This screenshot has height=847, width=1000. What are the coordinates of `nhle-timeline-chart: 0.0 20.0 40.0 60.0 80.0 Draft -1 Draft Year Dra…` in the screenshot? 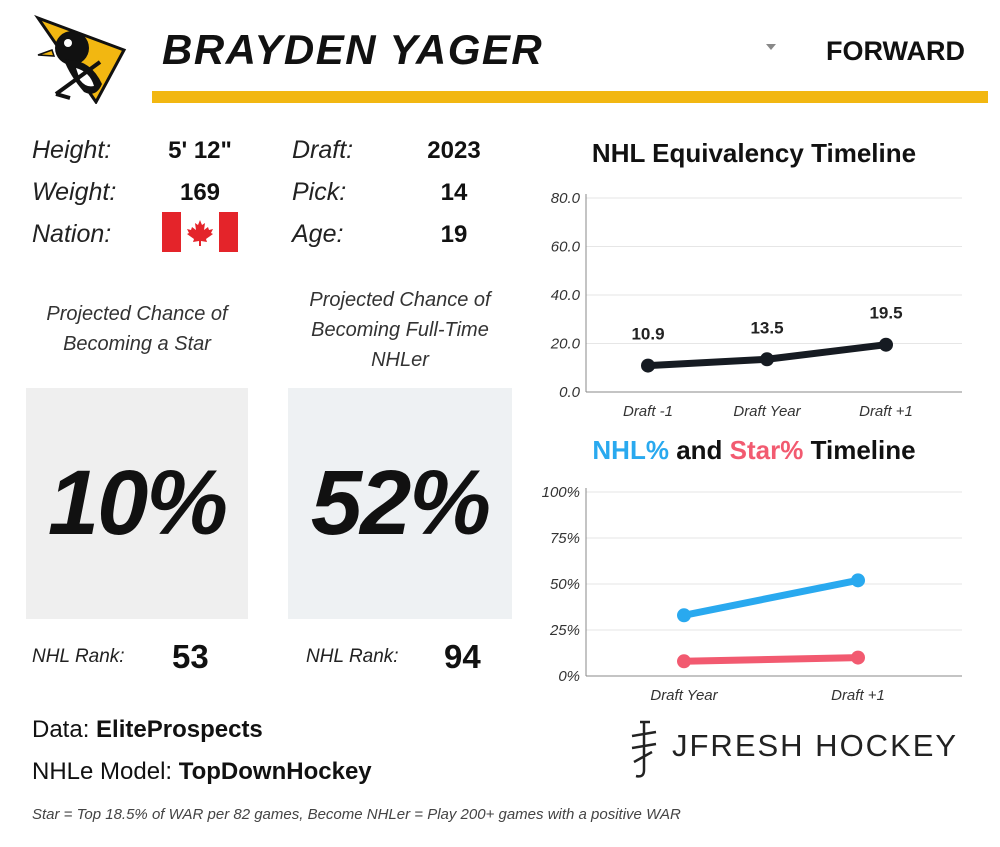 It's located at (756, 305).